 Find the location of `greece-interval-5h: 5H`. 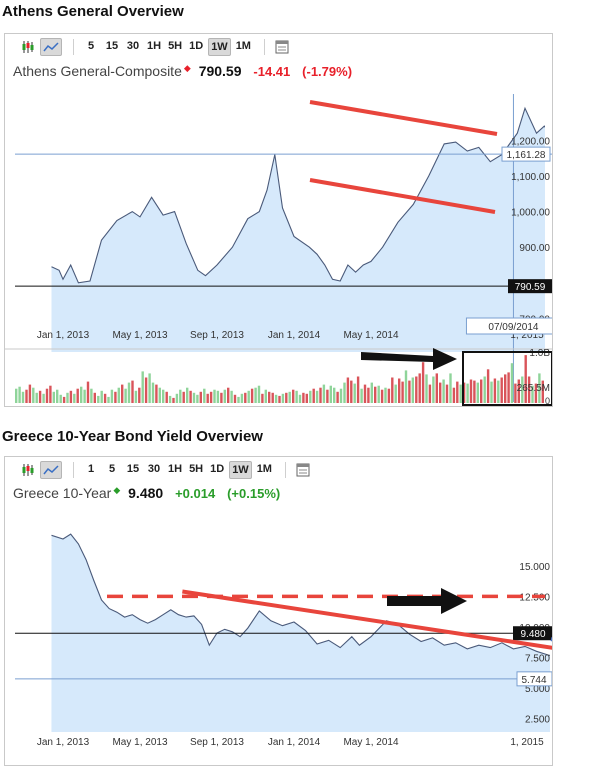

greece-interval-5h: 5H is located at coordinates (196, 468).